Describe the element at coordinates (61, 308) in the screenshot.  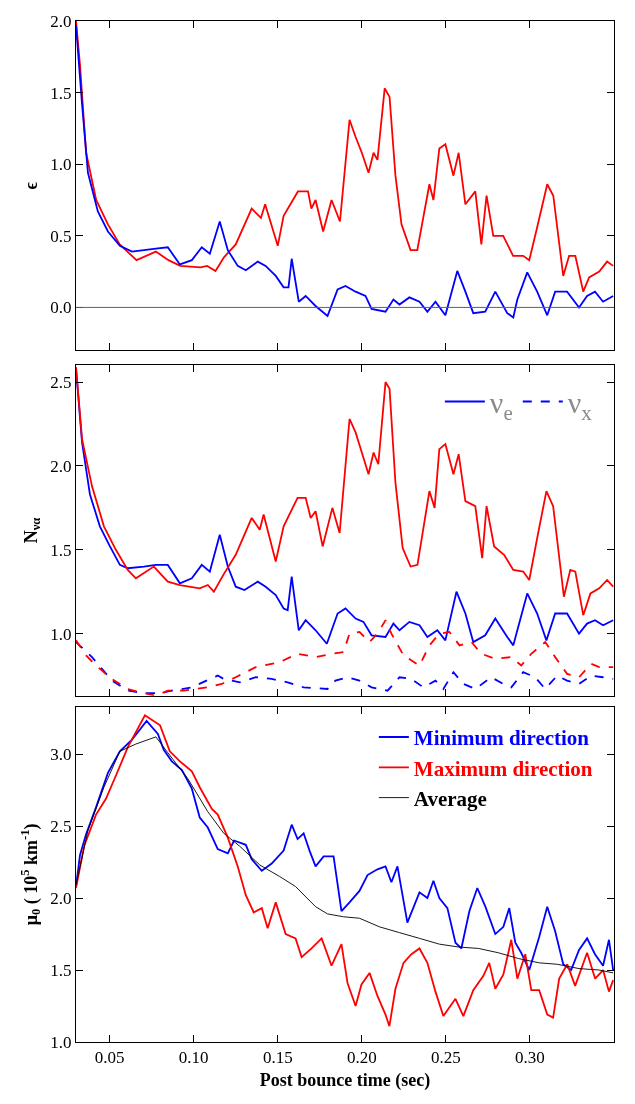
I see `y-tick-label: 0.0` at that location.